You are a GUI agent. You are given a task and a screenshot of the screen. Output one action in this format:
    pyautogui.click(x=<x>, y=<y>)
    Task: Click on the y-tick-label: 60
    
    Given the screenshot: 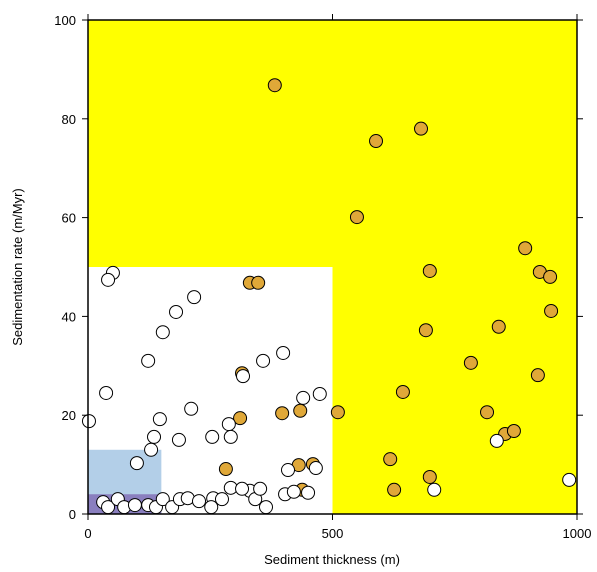 What is the action you would take?
    pyautogui.click(x=69, y=218)
    